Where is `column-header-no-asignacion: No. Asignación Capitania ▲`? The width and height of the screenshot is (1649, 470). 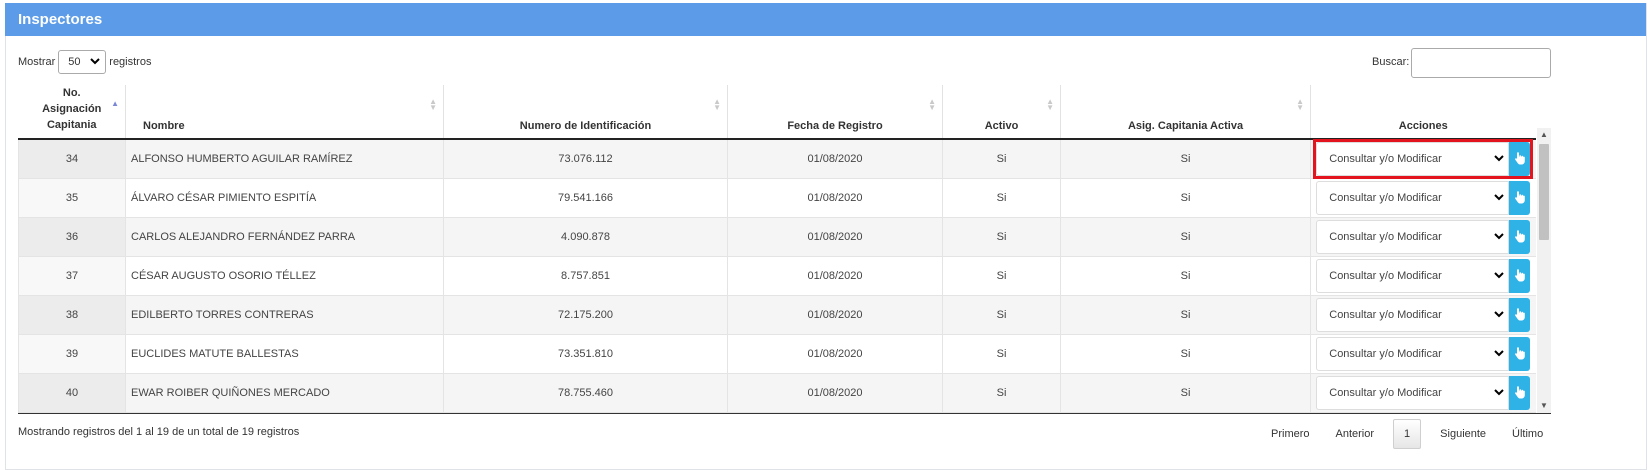
column-header-no-asignacion: No. Asignación Capitania ▲ is located at coordinates (72, 112).